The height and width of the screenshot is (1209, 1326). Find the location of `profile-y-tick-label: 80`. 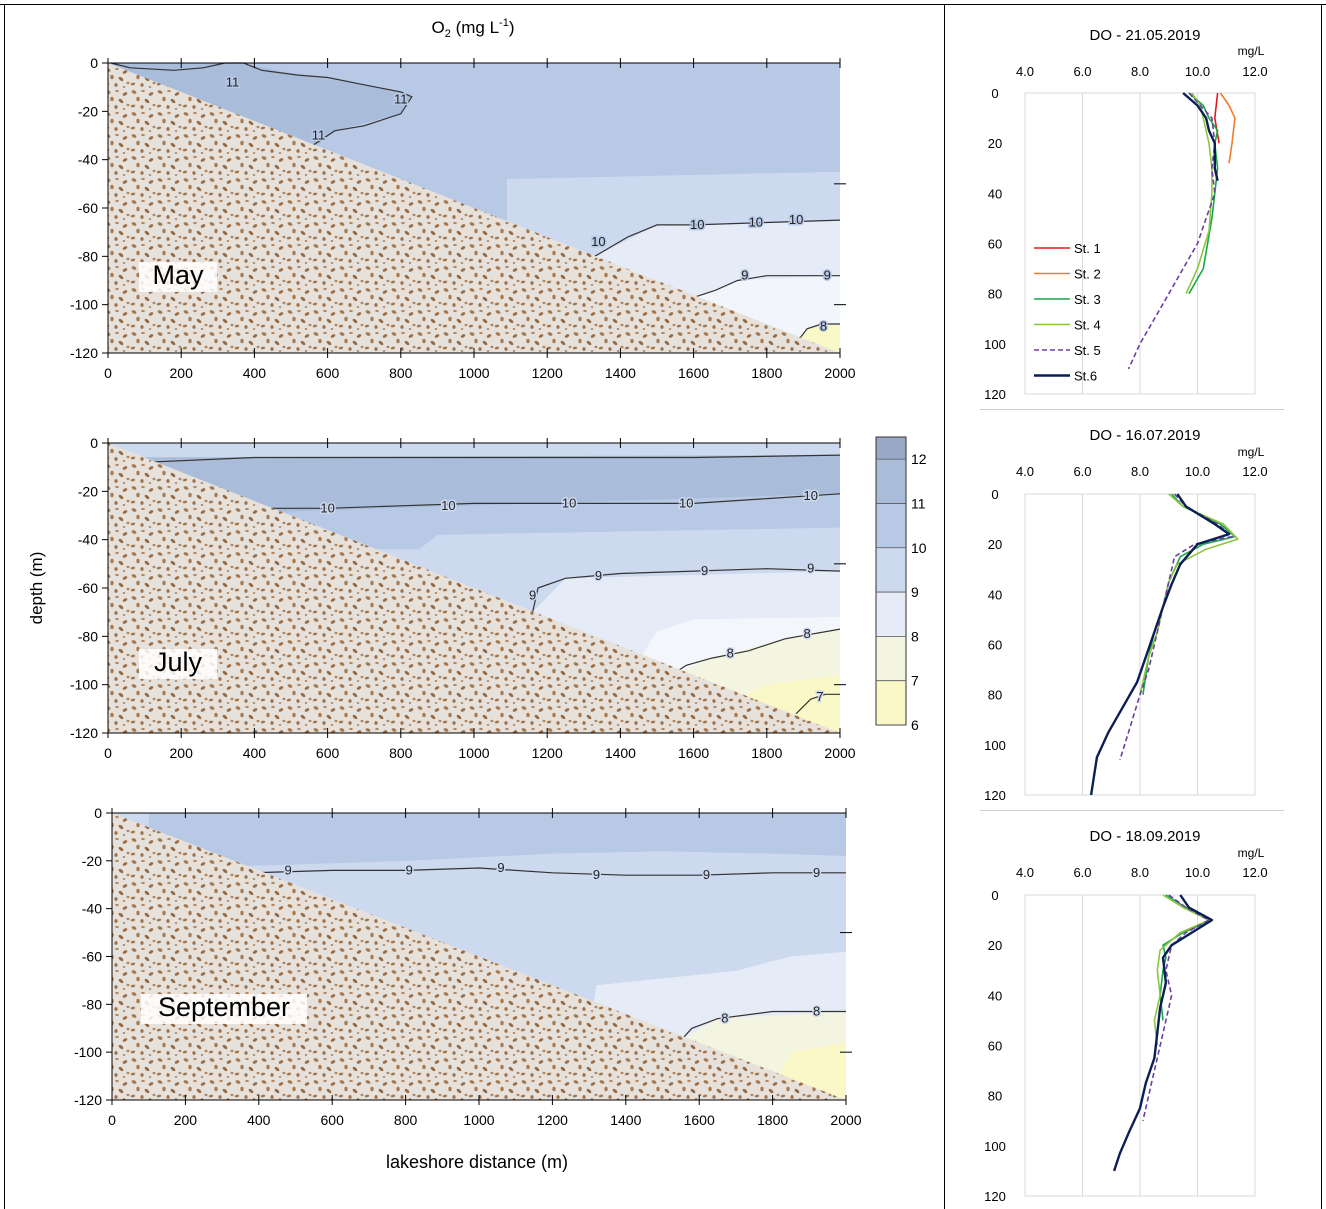

profile-y-tick-label: 80 is located at coordinates (995, 695).